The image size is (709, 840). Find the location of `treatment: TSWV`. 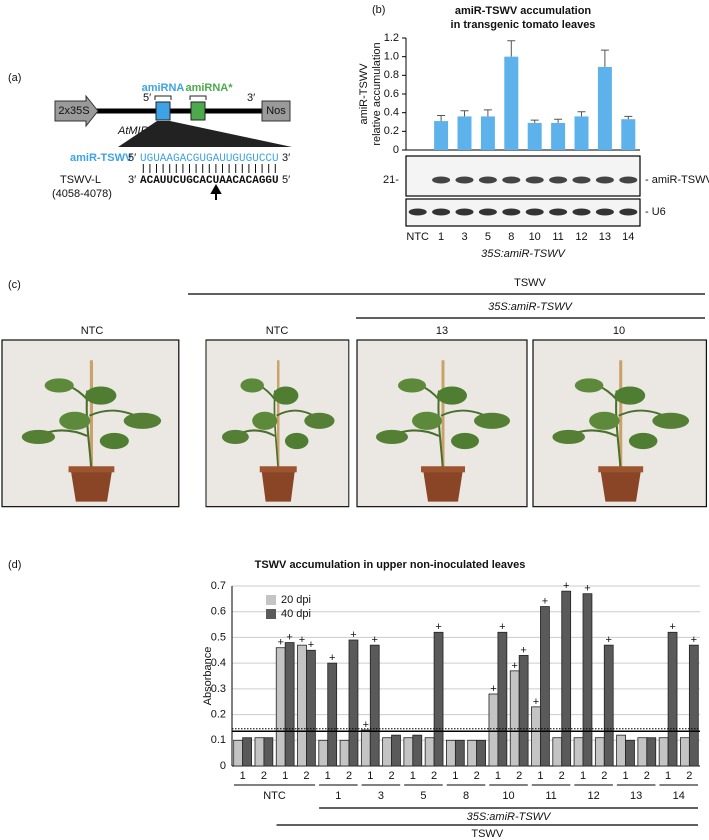

treatment: TSWV is located at coordinates (530, 283).